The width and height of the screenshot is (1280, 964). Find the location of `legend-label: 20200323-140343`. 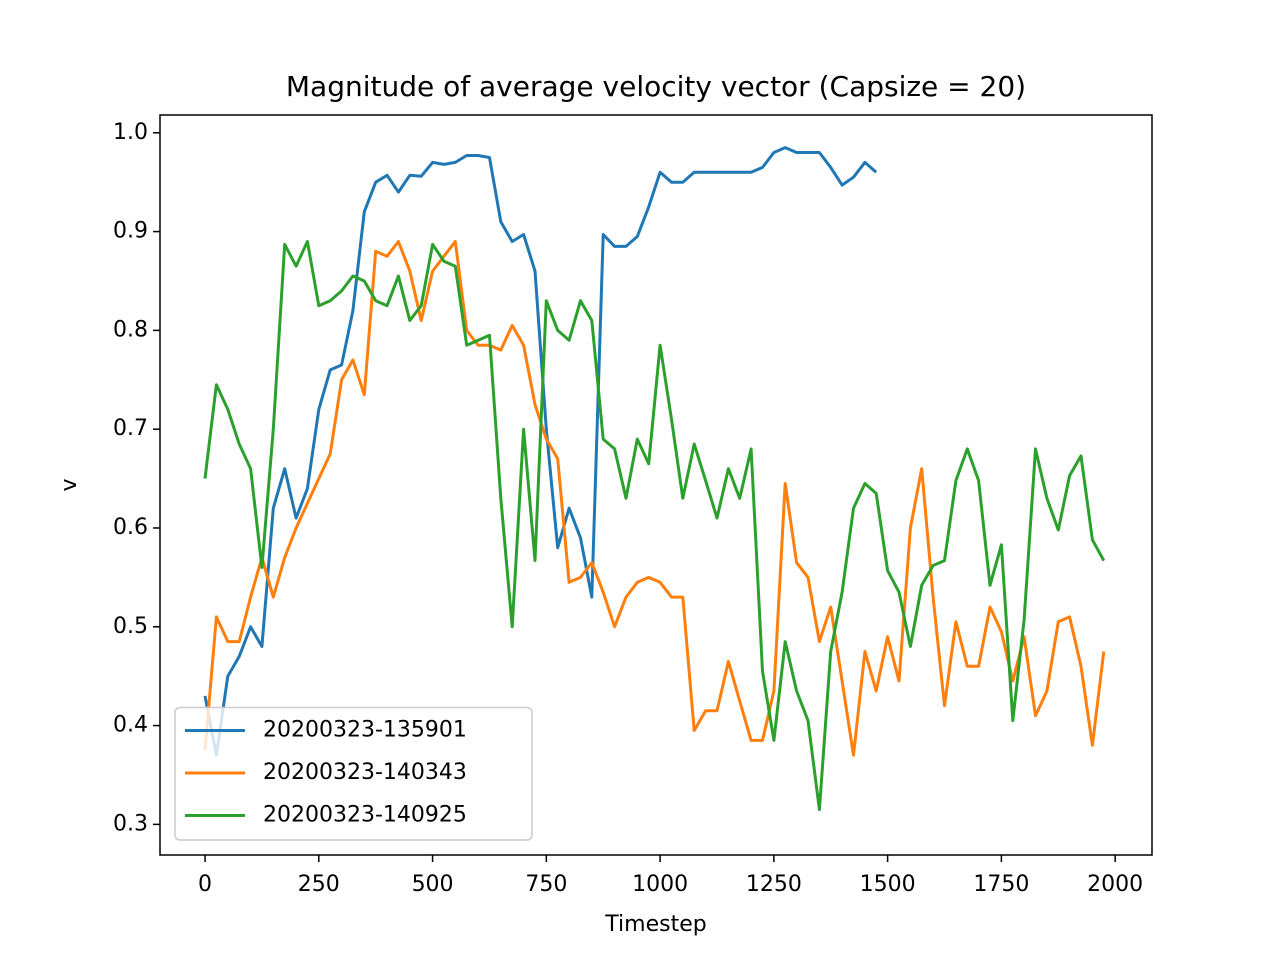

legend-label: 20200323-140343 is located at coordinates (365, 772).